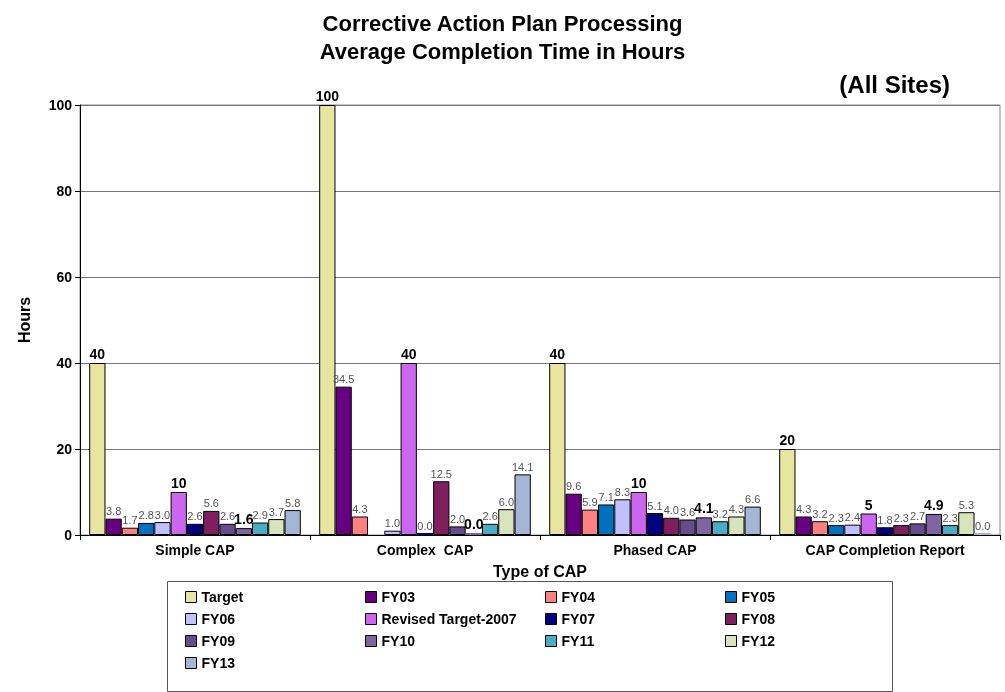  Describe the element at coordinates (704, 508) in the screenshot. I see `data-label: 4.1` at that location.